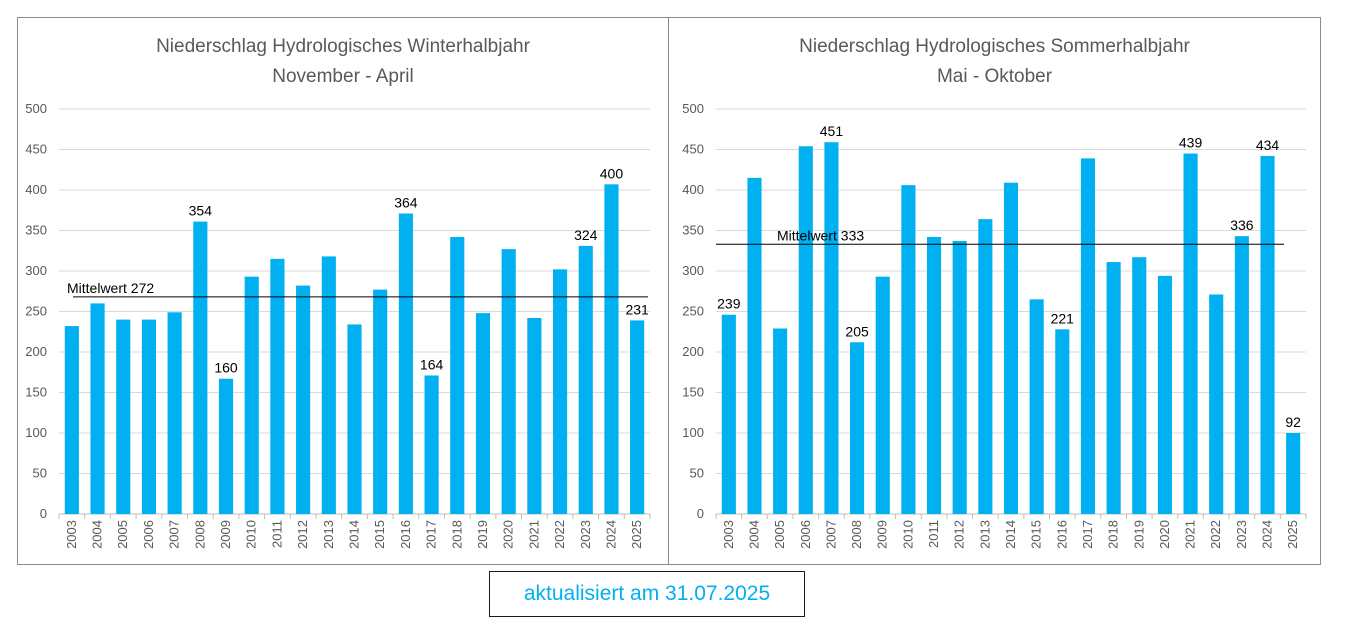 This screenshot has height=631, width=1350. What do you see at coordinates (647, 594) in the screenshot?
I see `updated-note: aktualisiert am 31.07.2025` at bounding box center [647, 594].